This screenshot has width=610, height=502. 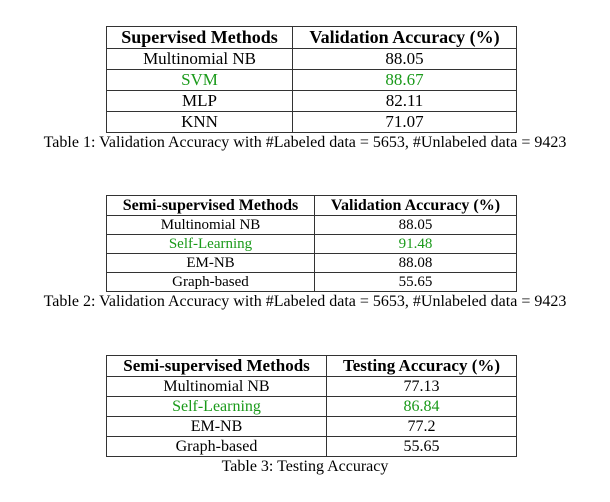 I want to click on table-row-highlighted: SVM 88.67, so click(x=311, y=80).